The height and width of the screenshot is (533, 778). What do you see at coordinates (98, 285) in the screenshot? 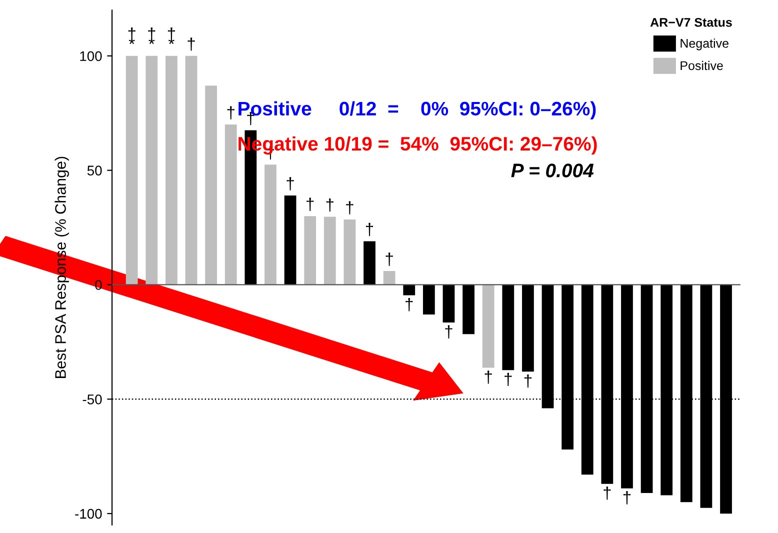
I see `y-tick-label: 0` at bounding box center [98, 285].